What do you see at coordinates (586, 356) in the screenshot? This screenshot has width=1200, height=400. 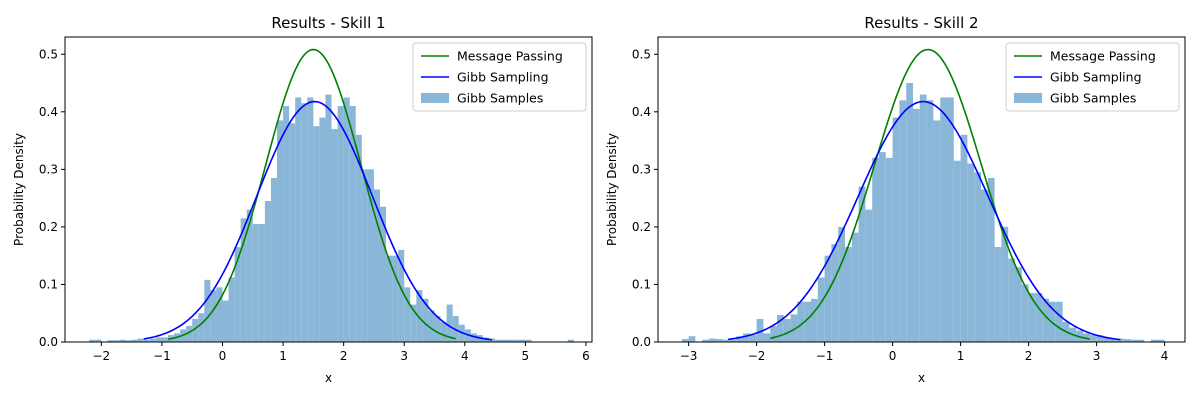 I see `x-tick-label: 6` at bounding box center [586, 356].